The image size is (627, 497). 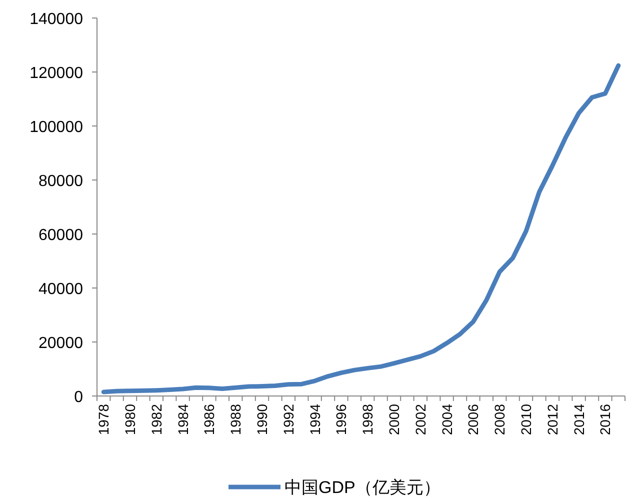 I want to click on y-tick-label: 140000, so click(x=57, y=19).